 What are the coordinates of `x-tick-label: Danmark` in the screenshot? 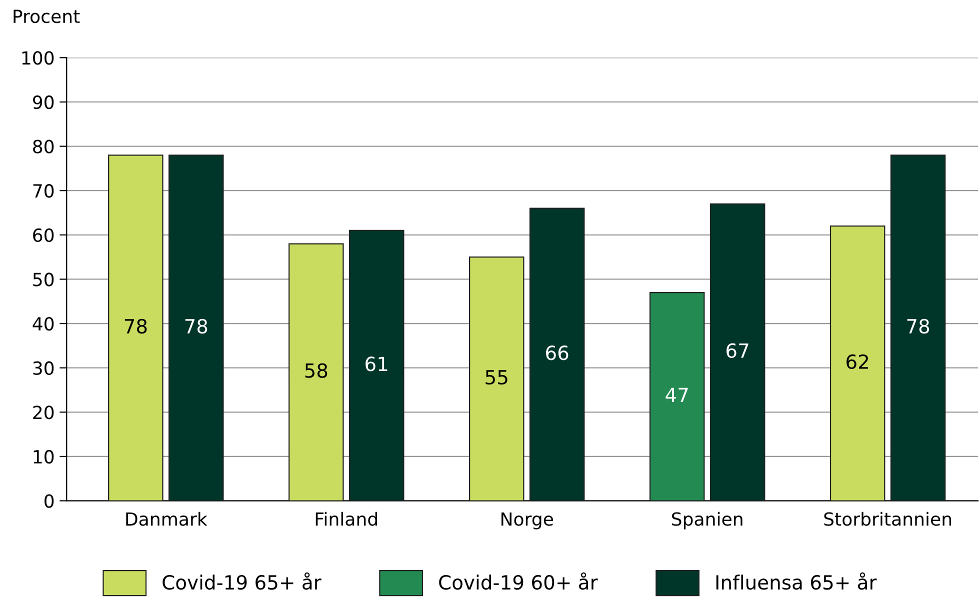 It's located at (167, 519).